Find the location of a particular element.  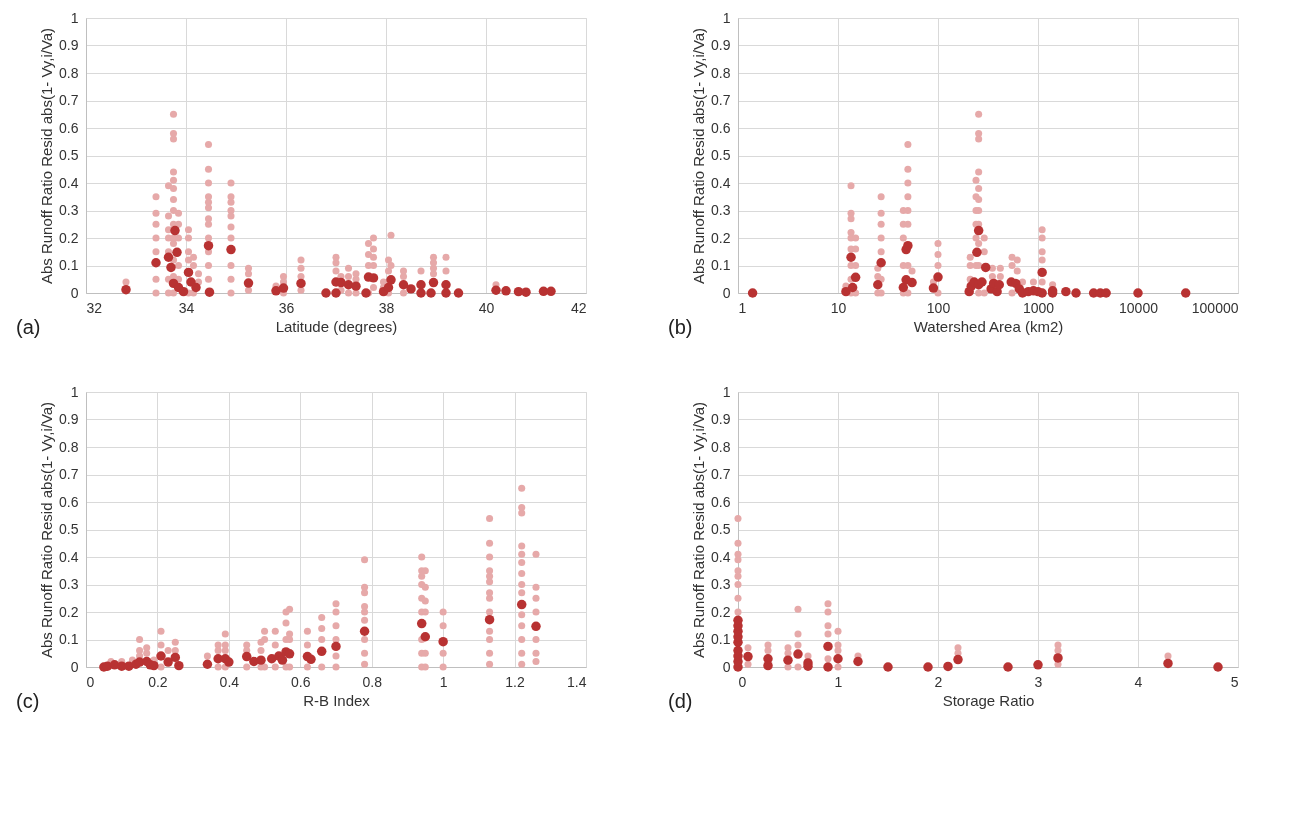

text: (c) is located at coordinates (28, 701).